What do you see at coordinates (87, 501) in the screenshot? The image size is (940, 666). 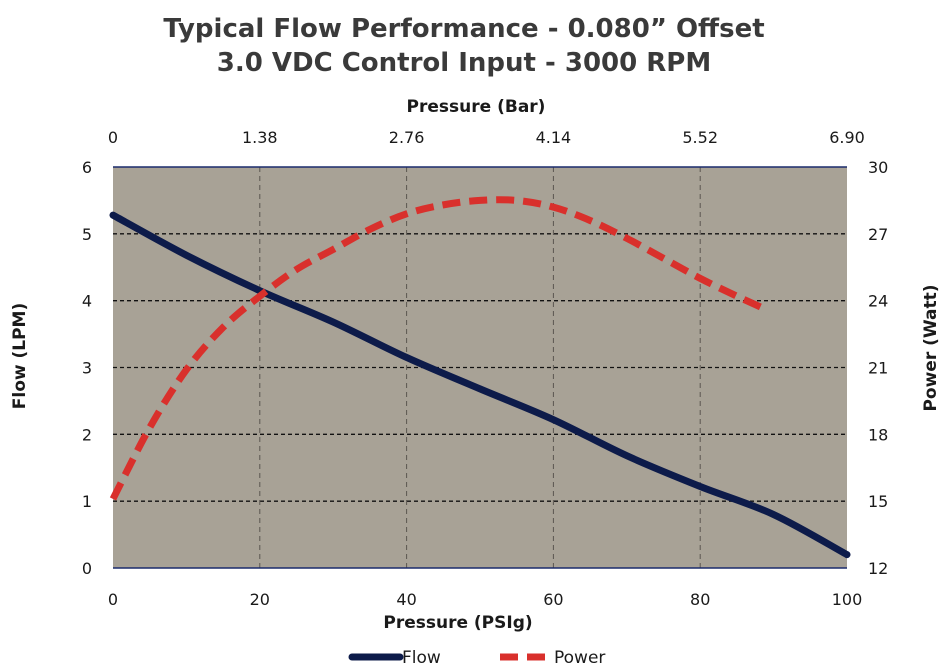 I see `y-tick-label: 1` at bounding box center [87, 501].